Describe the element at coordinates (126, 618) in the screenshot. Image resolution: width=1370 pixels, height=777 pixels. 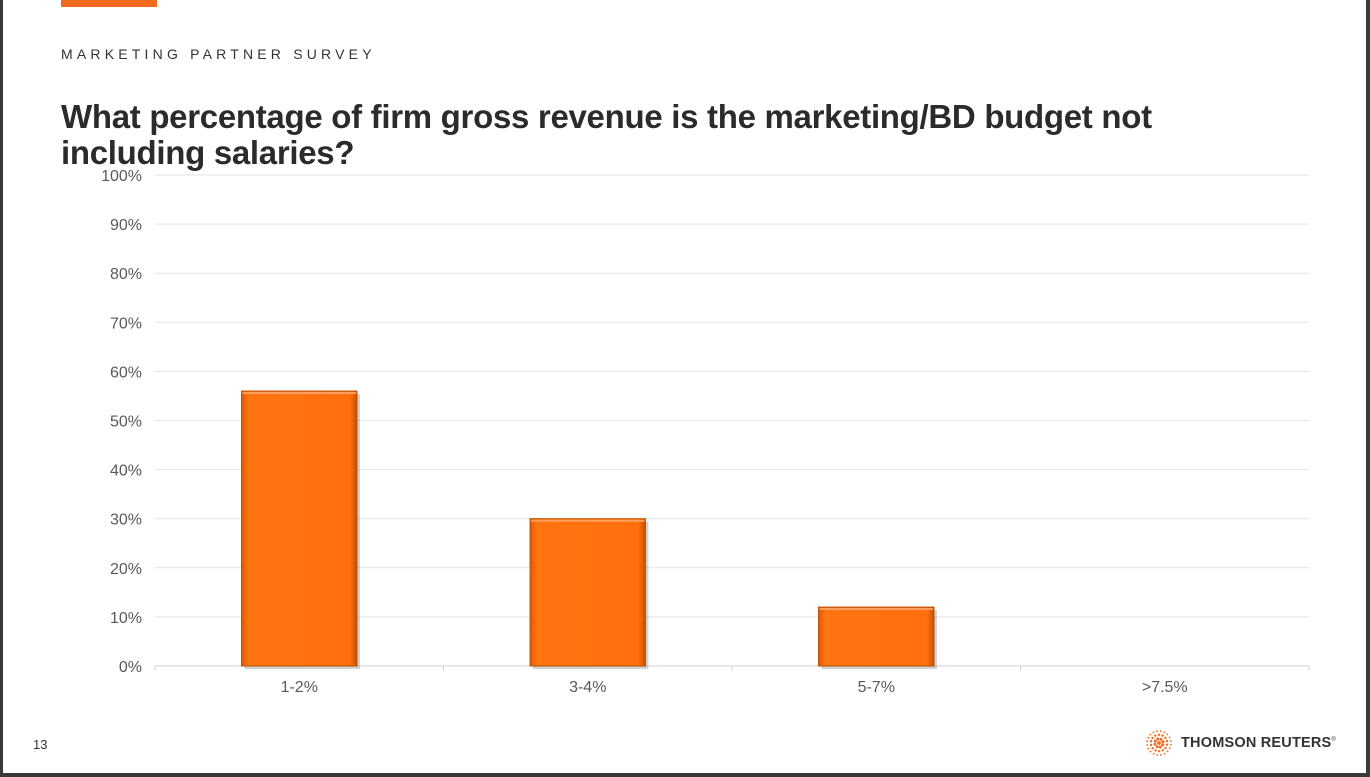
I see `y-tick-label: 10%` at that location.